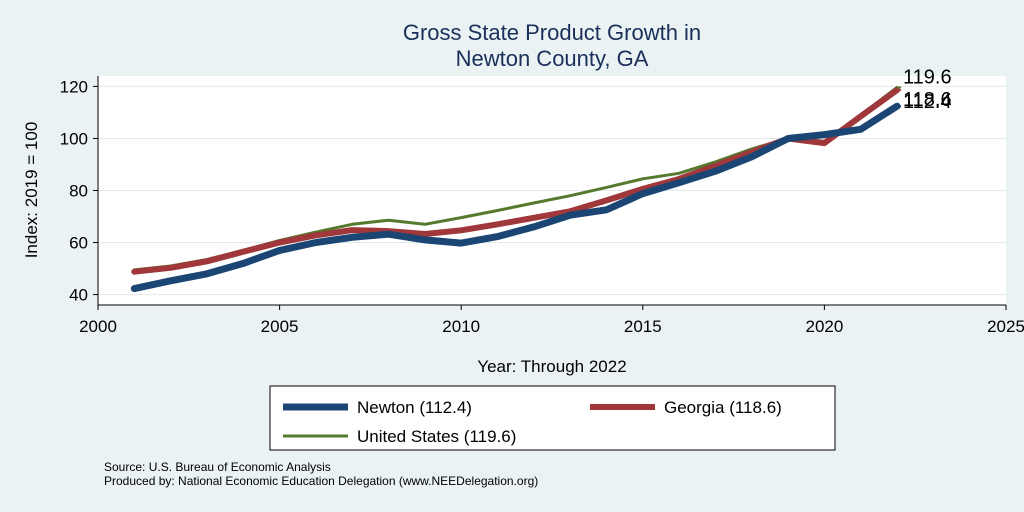  I want to click on y-tick-label-40: 40, so click(78, 295).